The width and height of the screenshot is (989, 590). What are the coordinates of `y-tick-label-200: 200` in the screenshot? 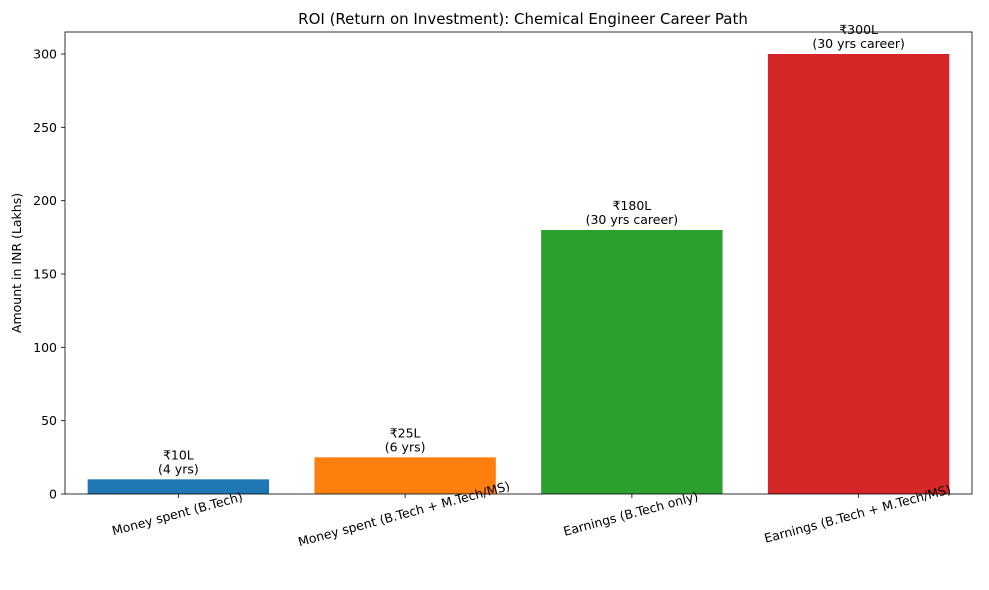 It's located at (45, 200).